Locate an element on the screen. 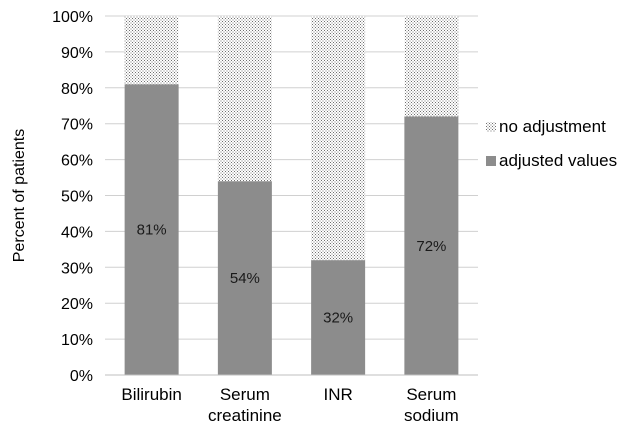 This screenshot has height=431, width=642. x-category-label: Bilirubin is located at coordinates (151, 394).